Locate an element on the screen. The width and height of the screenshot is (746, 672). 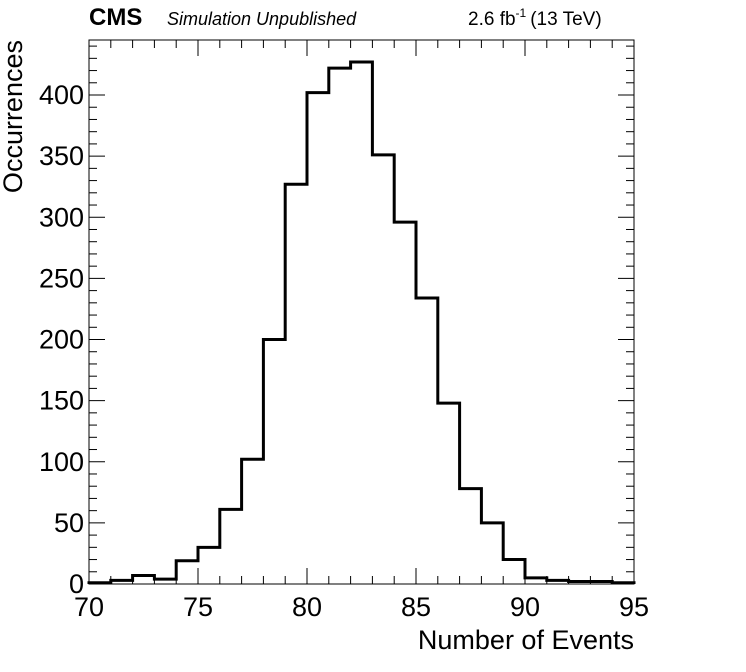
y-tick-label: 50 is located at coordinates (69, 523).